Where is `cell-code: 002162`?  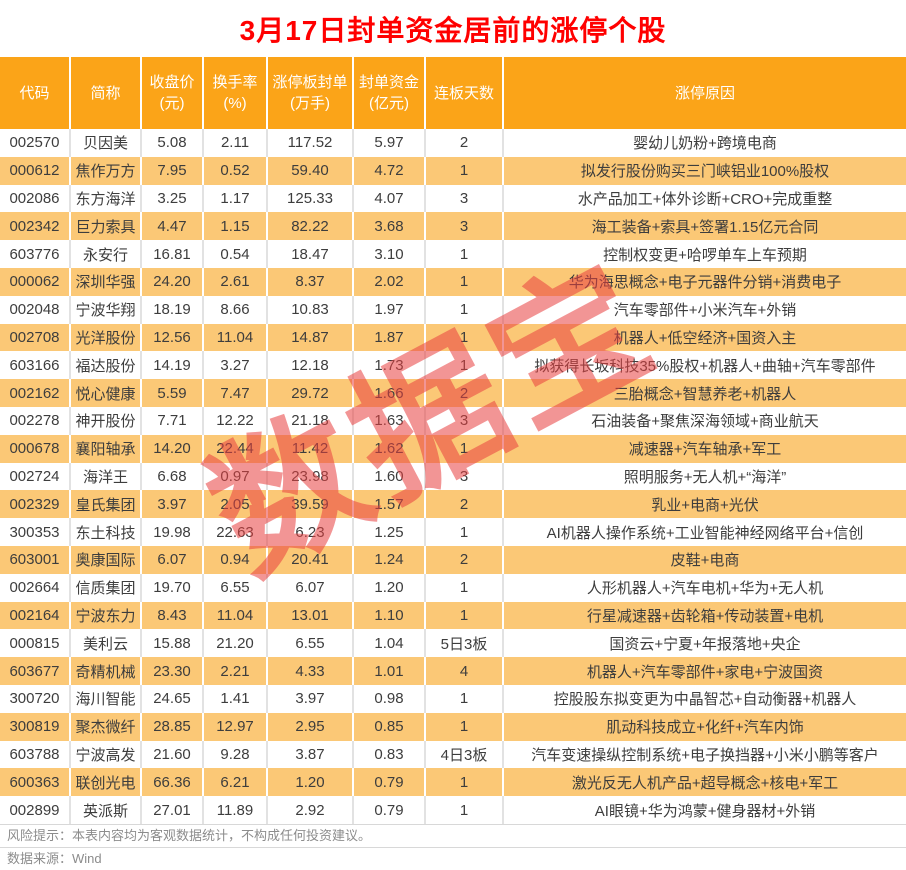 cell-code: 002162 is located at coordinates (34, 393).